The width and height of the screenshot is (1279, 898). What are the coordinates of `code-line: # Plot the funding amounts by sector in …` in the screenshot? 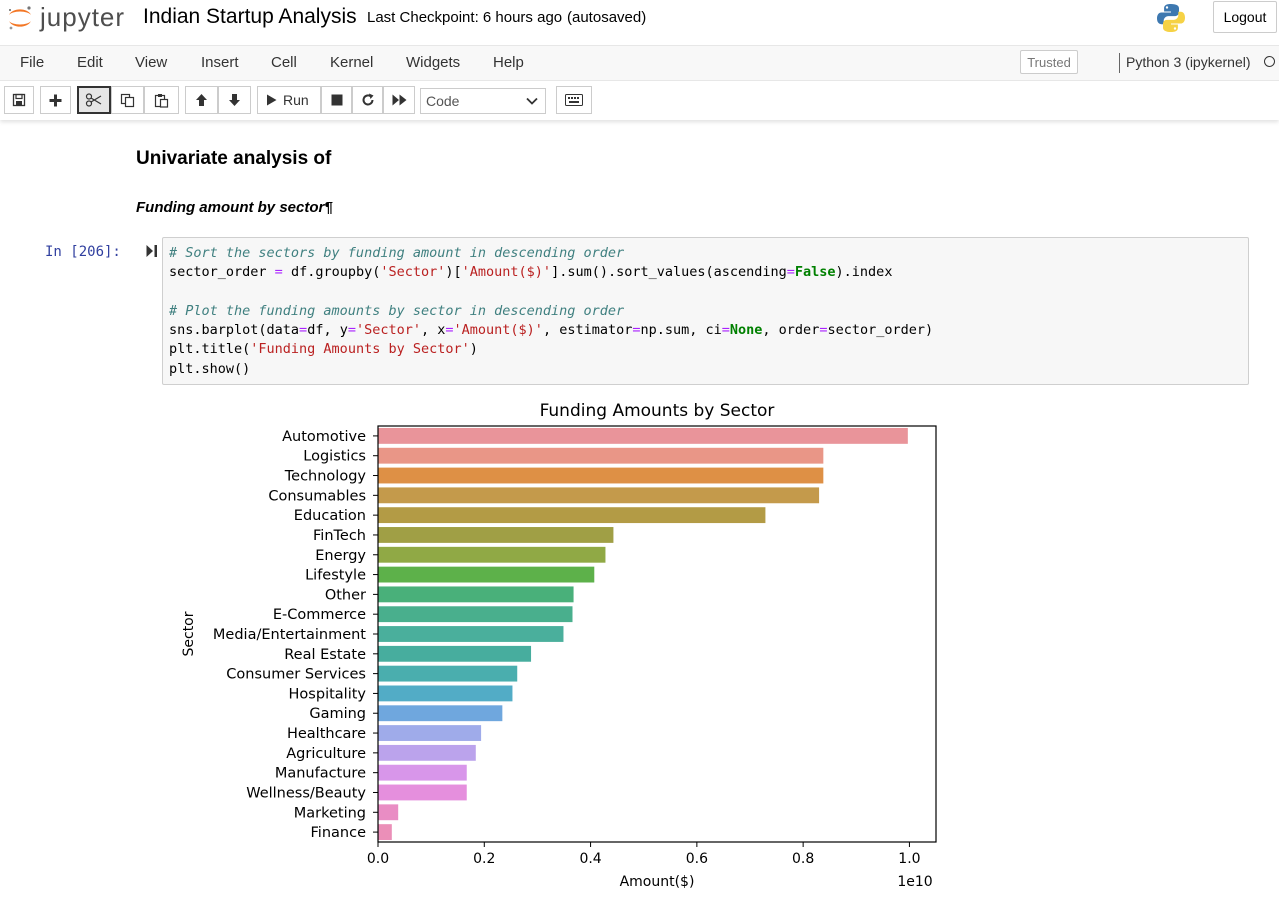 It's located at (397, 310).